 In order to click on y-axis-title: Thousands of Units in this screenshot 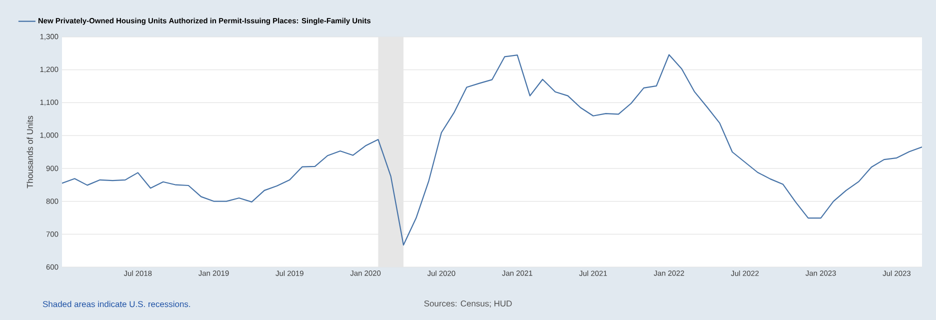, I will do `click(29, 152)`.